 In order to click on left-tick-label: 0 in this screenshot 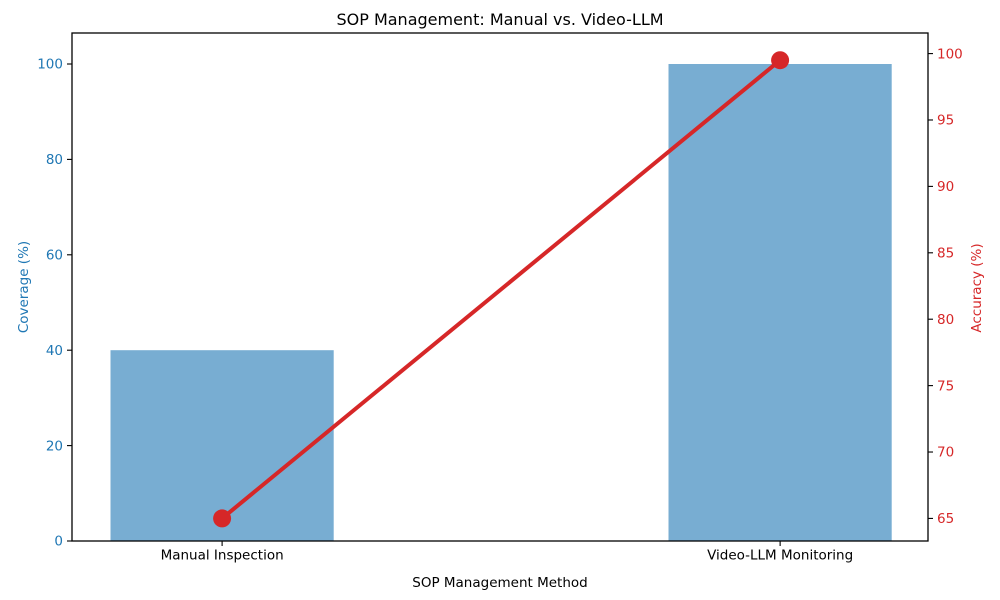, I will do `click(58, 542)`.